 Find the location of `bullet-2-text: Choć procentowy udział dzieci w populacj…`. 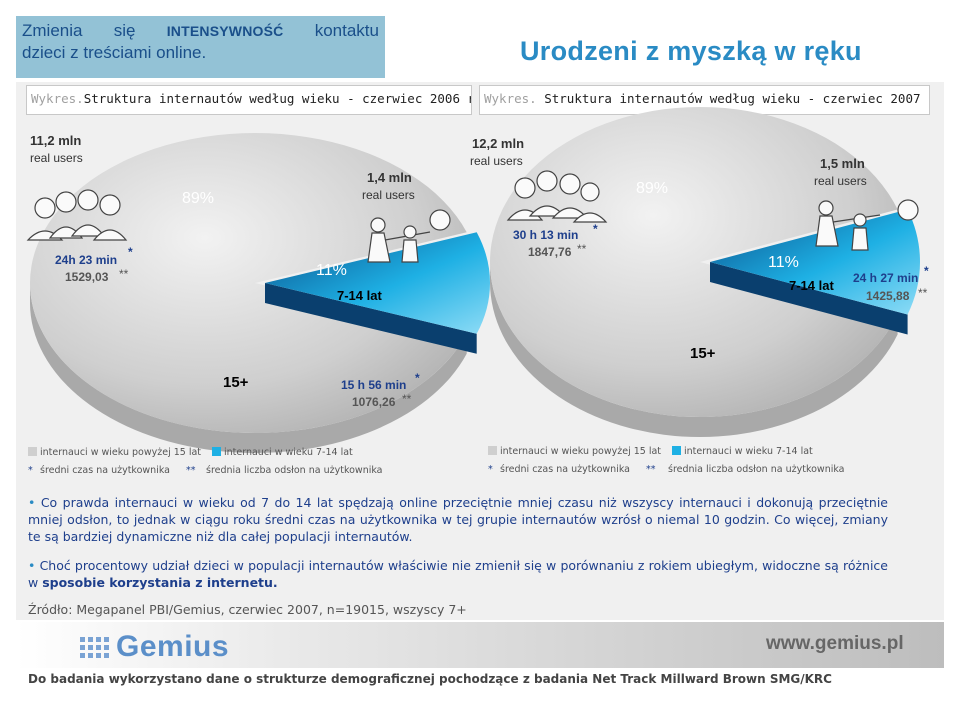

bullet-2-text: Choć procentowy udział dzieci w populacj… is located at coordinates (458, 574).